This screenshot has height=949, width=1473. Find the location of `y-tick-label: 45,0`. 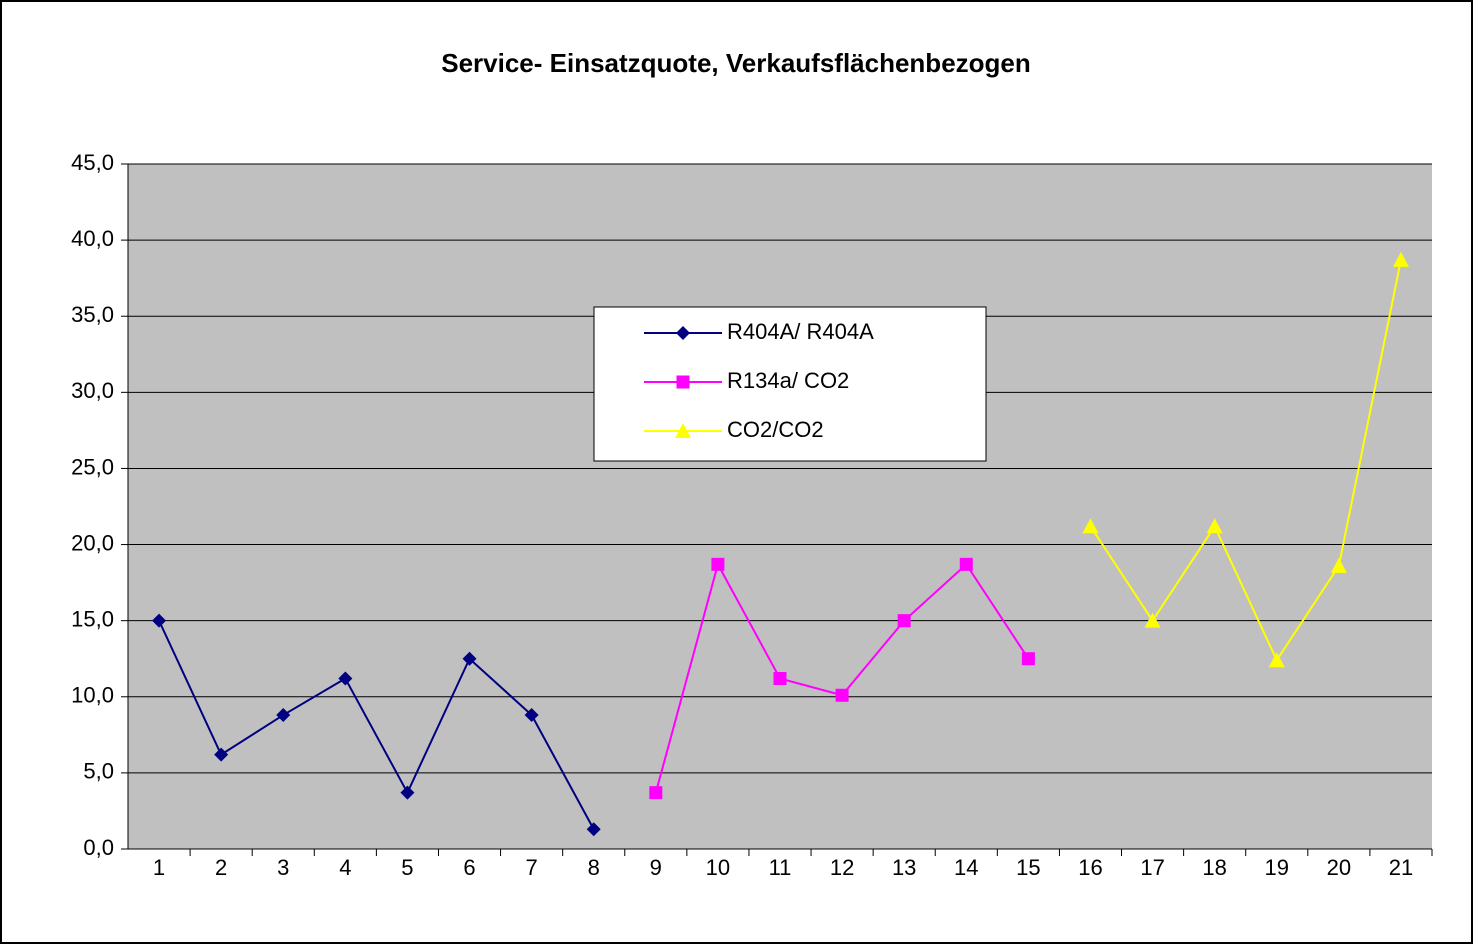

y-tick-label: 45,0 is located at coordinates (92, 162).